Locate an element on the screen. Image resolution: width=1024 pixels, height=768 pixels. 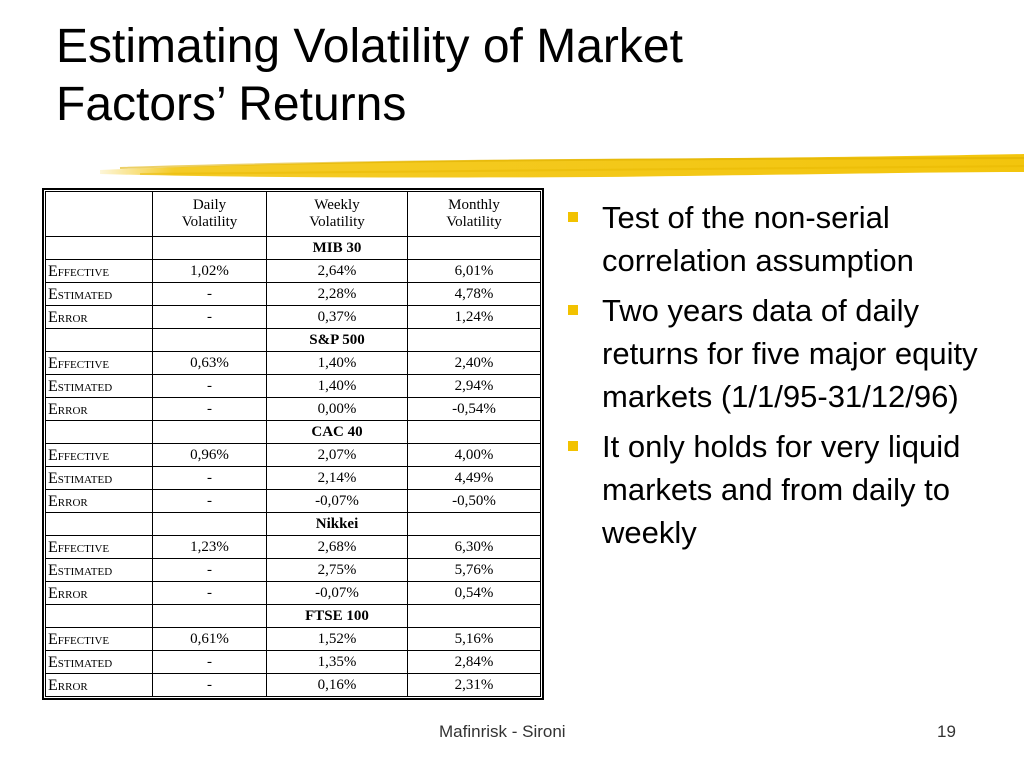
table-header-monthly: Monthly Volatility is located at coordinates (474, 214).